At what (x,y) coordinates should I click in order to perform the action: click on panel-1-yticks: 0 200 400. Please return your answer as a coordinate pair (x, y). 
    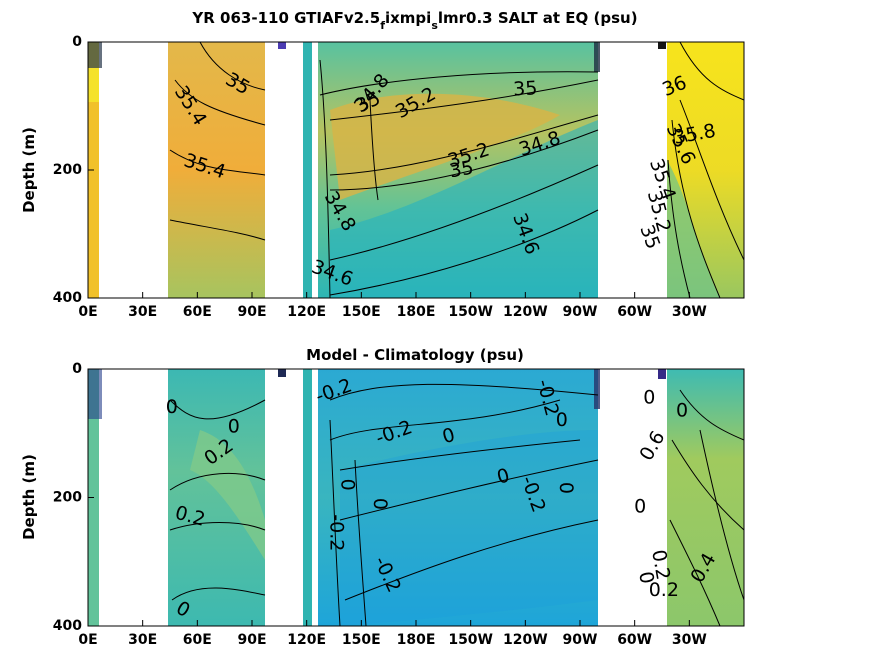
    Looking at the image, I should click on (73, 170).